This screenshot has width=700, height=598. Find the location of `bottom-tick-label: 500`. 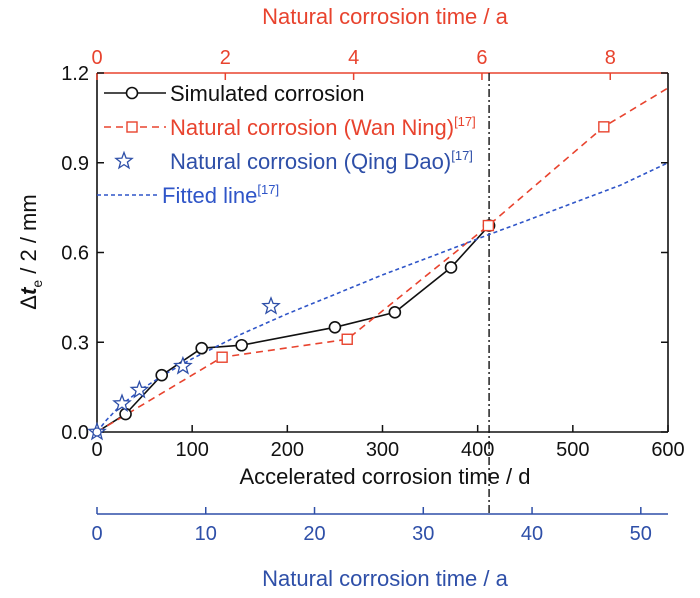

bottom-tick-label: 500 is located at coordinates (572, 450).